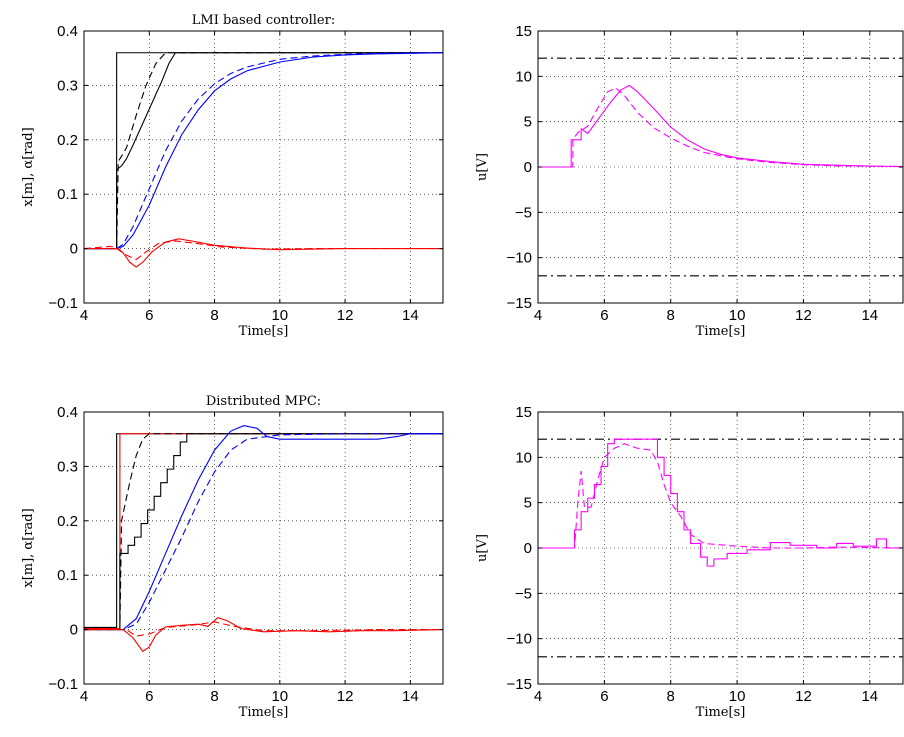  I want to click on chart-title: LMI based controller:, so click(263, 20).